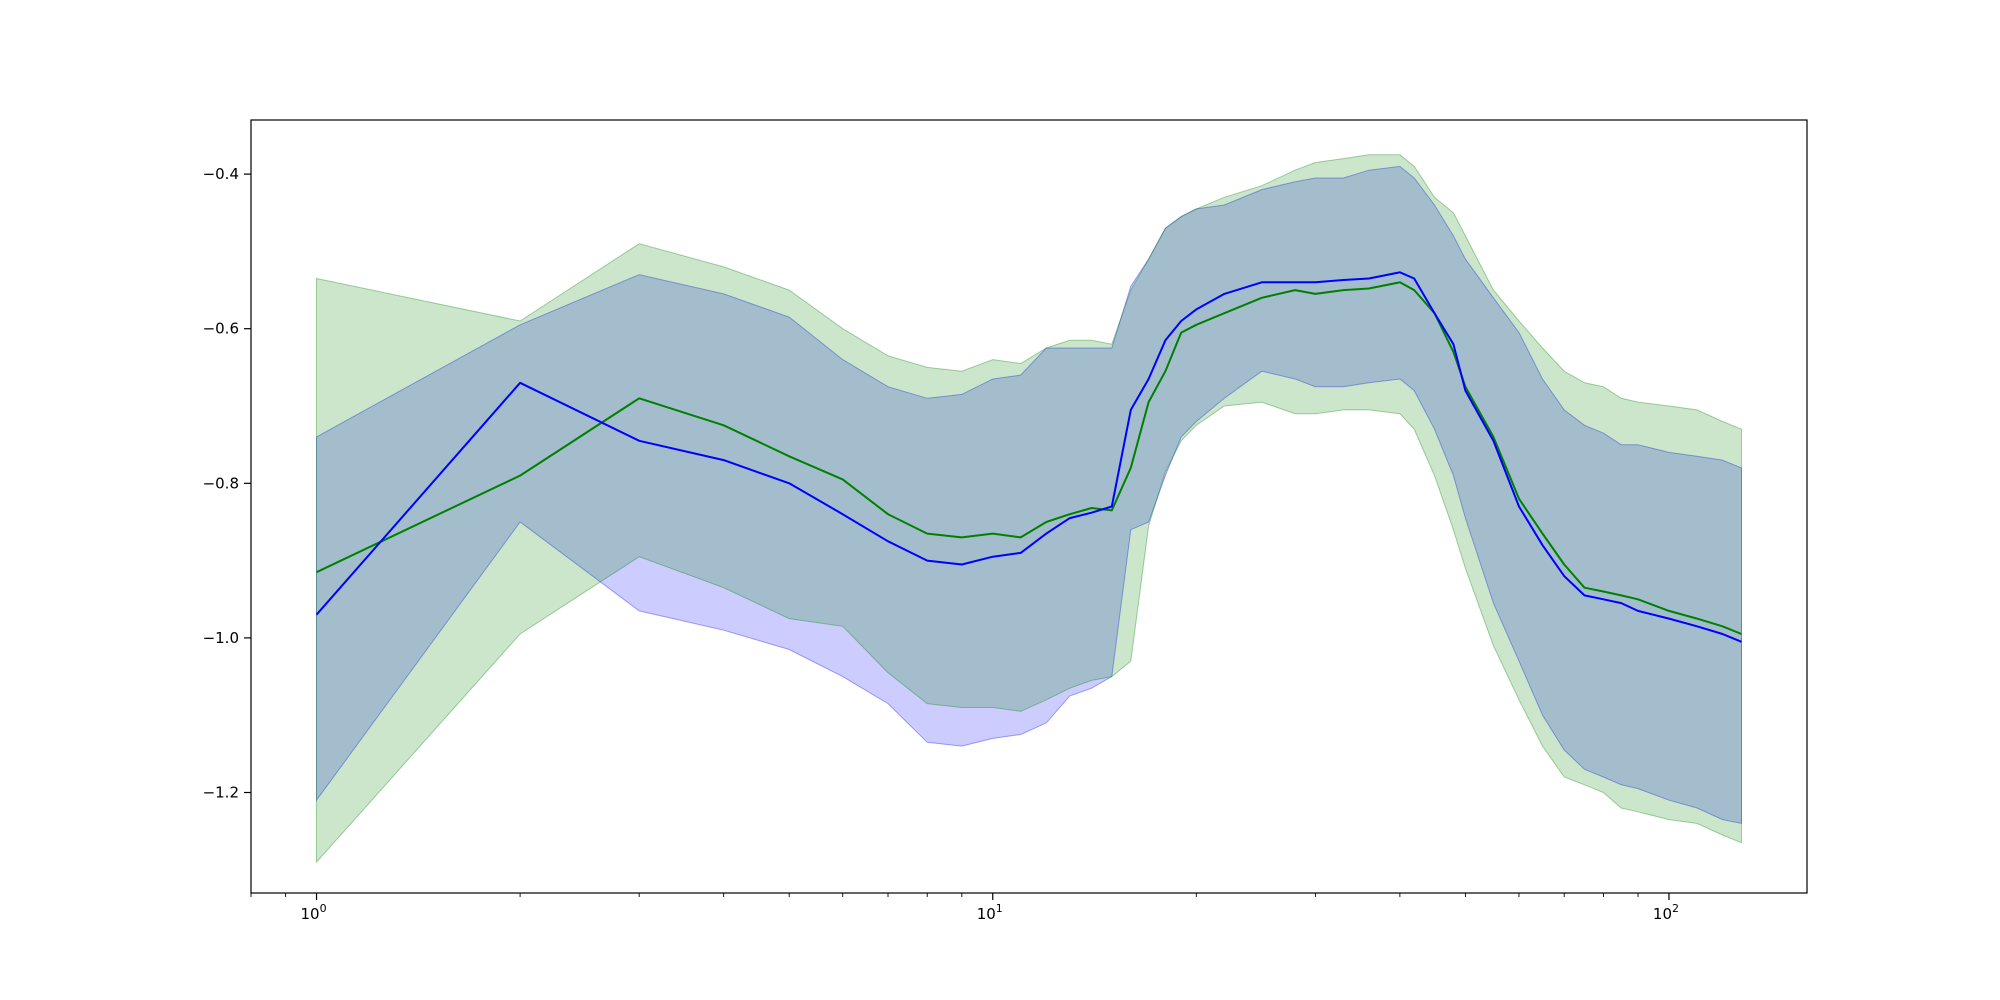 The image size is (2000, 1000). What do you see at coordinates (964, 908) in the screenshot?
I see `x-axis: 10⁰ 10¹ 10²` at bounding box center [964, 908].